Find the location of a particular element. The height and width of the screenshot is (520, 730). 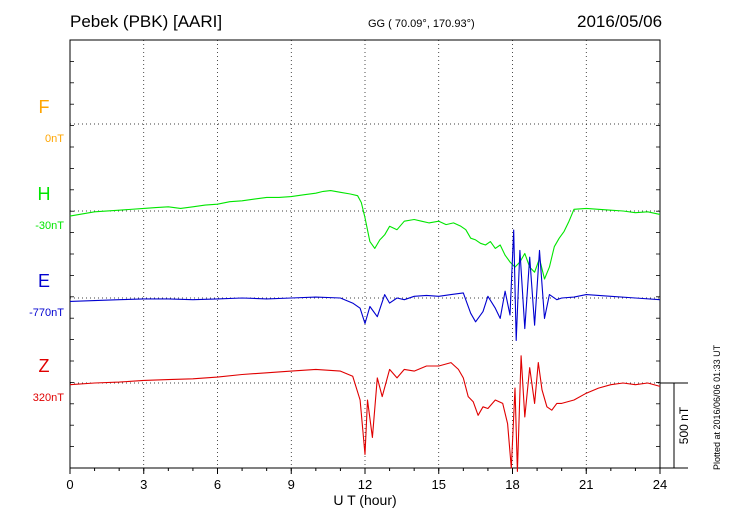

channel-baseline-z: 320nT is located at coordinates (48, 398).